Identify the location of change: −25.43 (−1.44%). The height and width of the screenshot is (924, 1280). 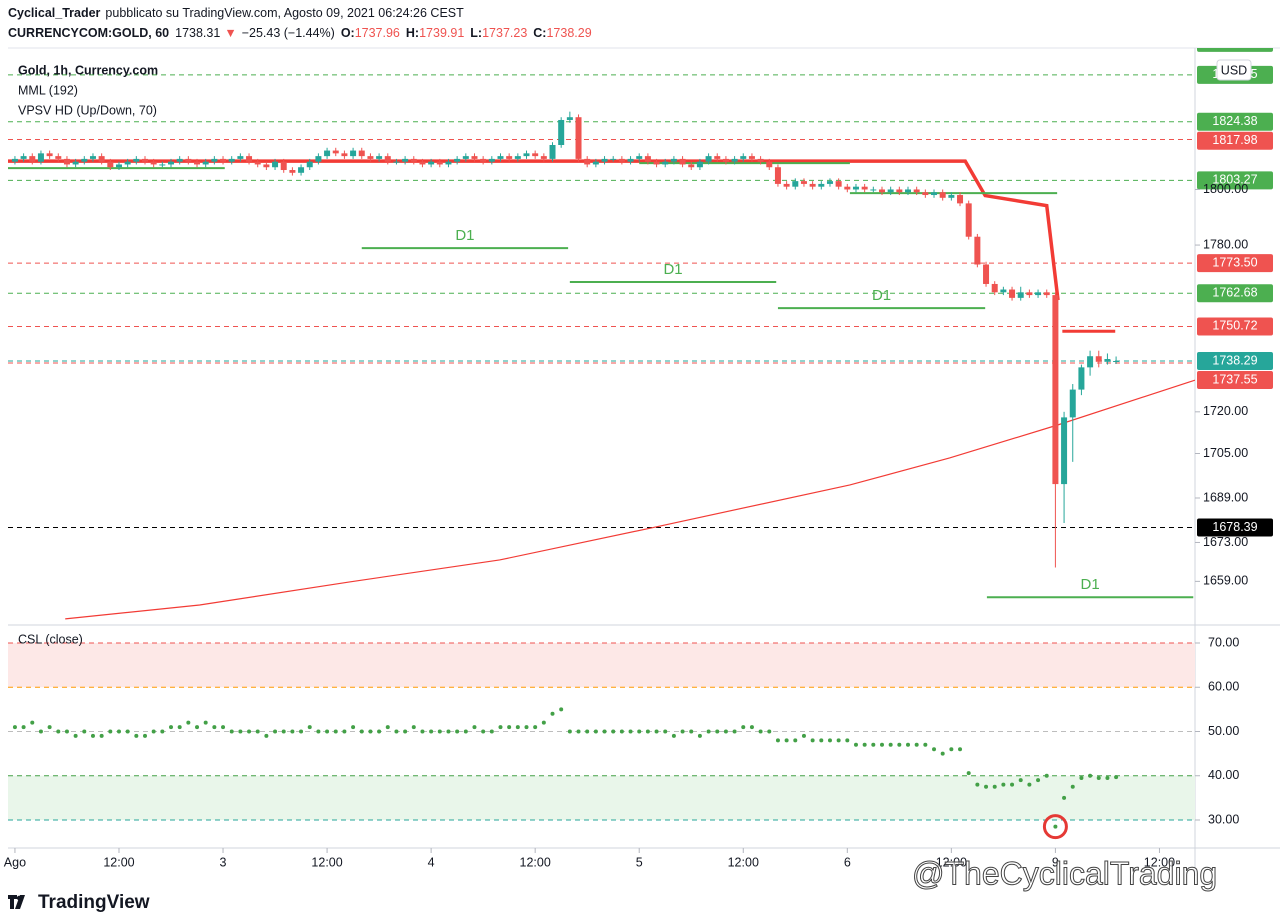
(288, 33).